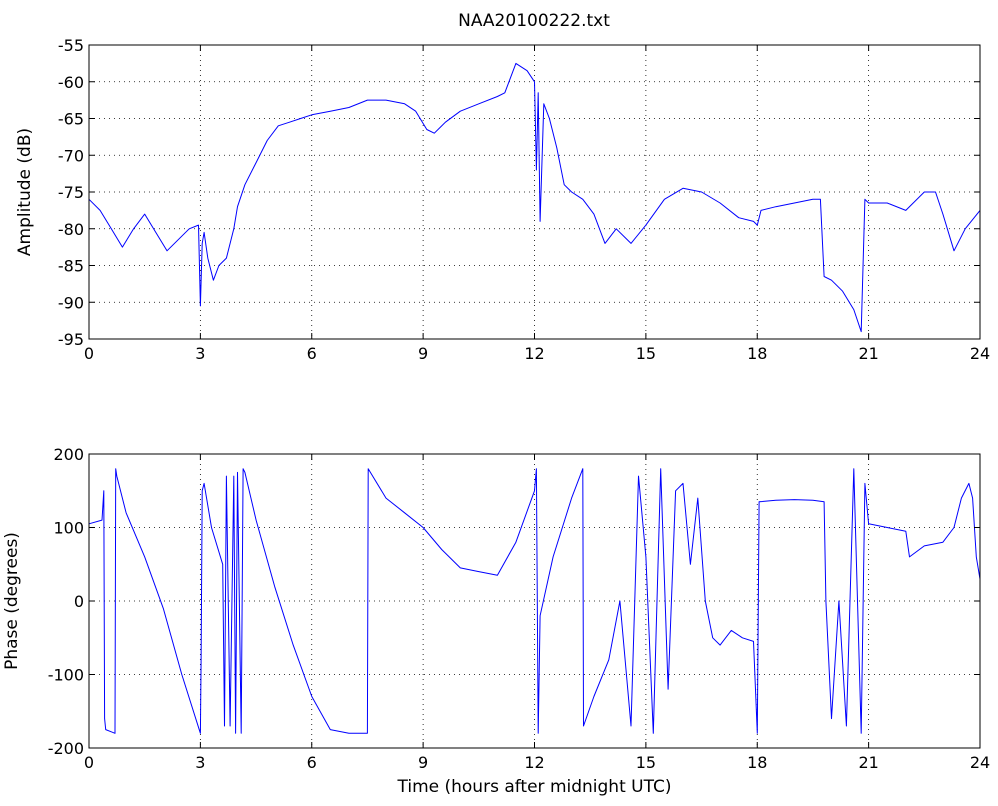 Image resolution: width=998 pixels, height=806 pixels. What do you see at coordinates (71, 119) in the screenshot?
I see `y-tick-label: -65` at bounding box center [71, 119].